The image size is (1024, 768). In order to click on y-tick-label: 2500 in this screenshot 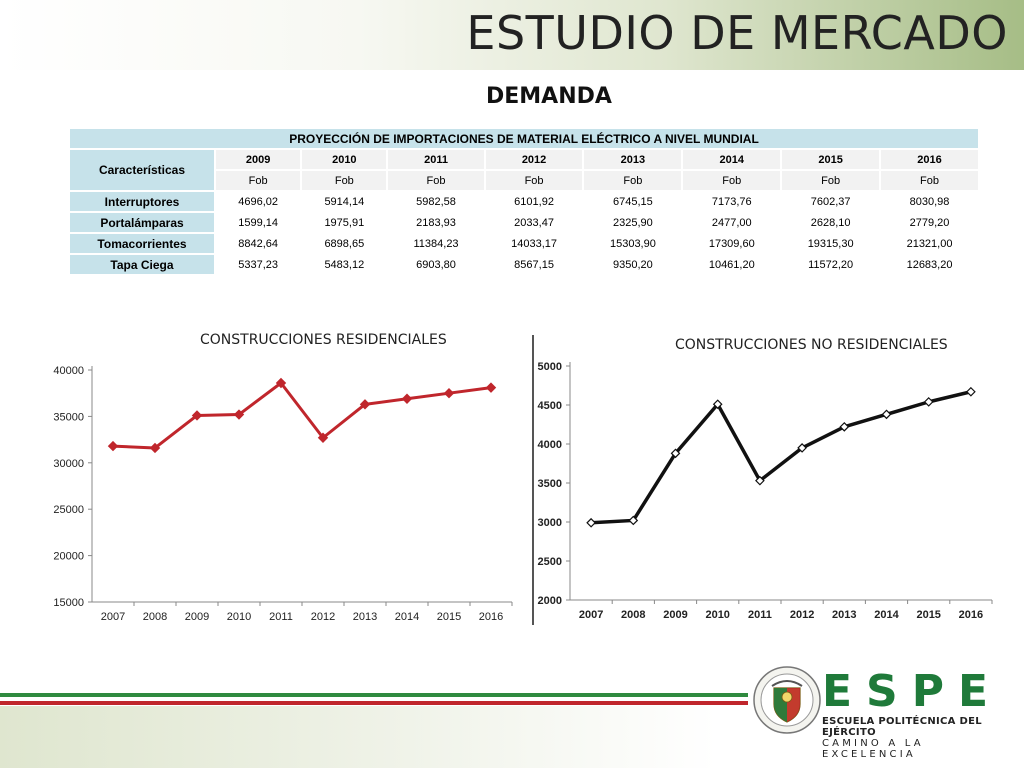, I will do `click(550, 562)`.